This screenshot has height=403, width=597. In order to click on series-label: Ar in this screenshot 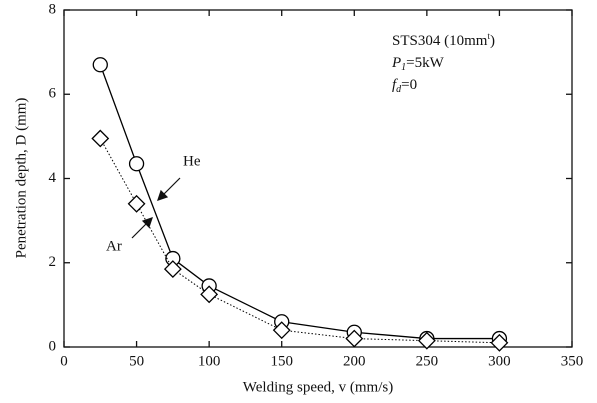, I will do `click(114, 246)`.